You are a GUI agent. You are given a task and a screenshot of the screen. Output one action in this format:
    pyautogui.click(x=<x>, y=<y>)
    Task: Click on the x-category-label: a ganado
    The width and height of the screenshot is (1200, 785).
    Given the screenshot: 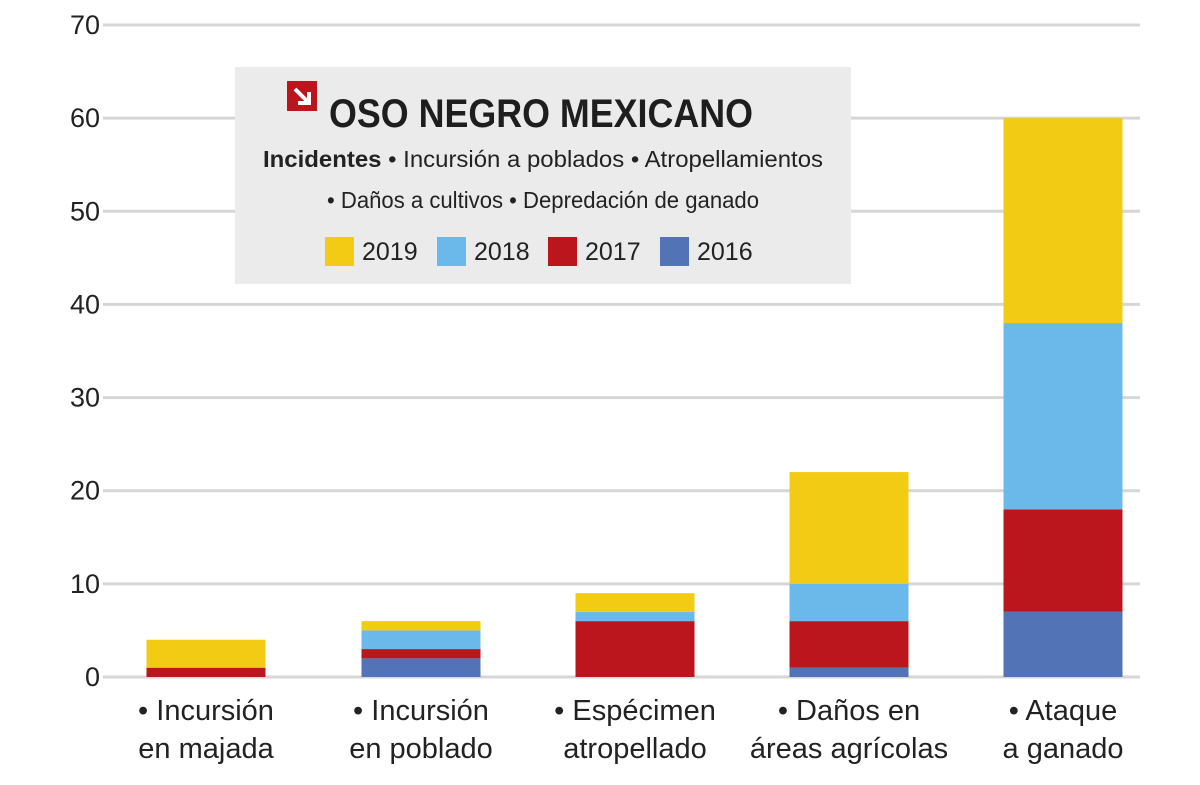 What is the action you would take?
    pyautogui.click(x=1063, y=749)
    